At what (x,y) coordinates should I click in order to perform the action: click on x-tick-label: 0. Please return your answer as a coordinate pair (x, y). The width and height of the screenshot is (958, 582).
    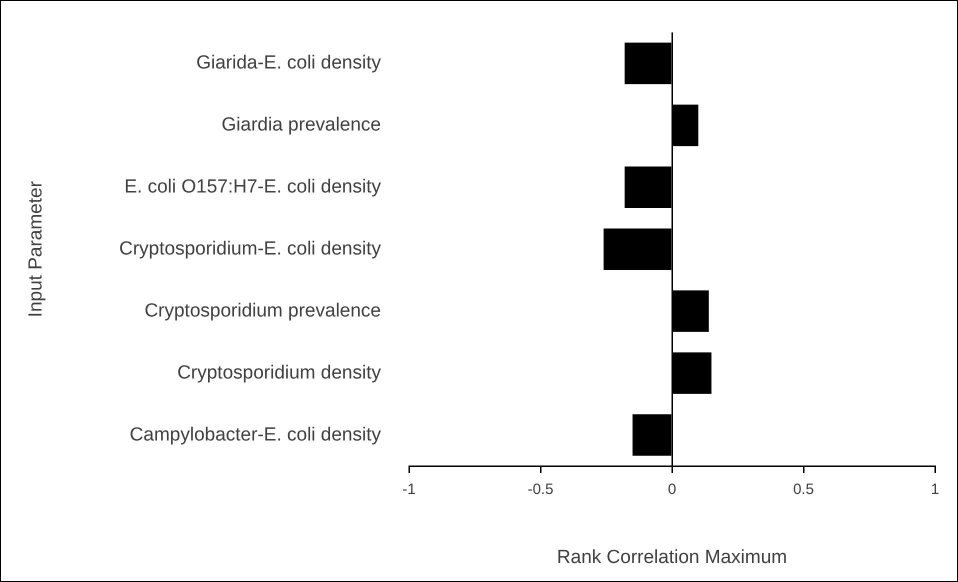
    Looking at the image, I should click on (672, 489).